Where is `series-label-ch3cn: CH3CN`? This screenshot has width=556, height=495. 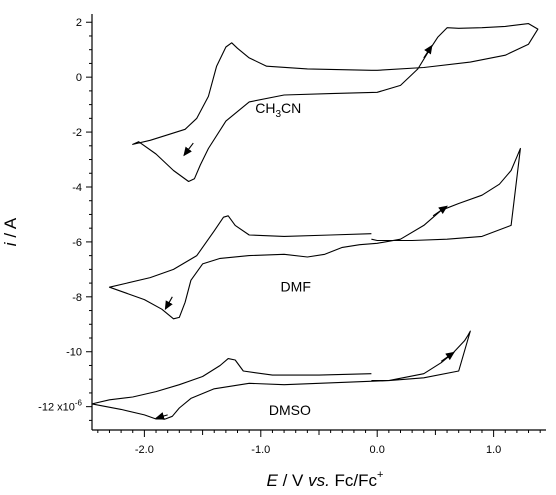 series-label-ch3cn: CH3CN is located at coordinates (278, 110).